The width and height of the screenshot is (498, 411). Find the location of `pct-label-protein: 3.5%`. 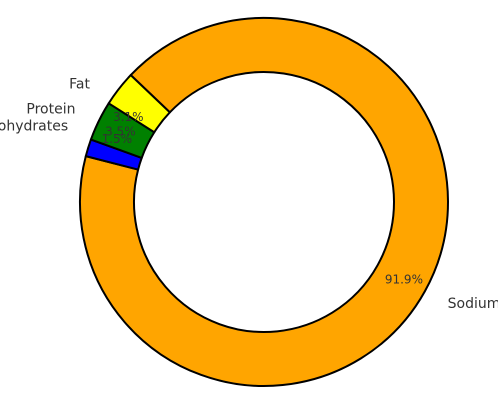

pct-label-protein: 3.5% is located at coordinates (120, 132).